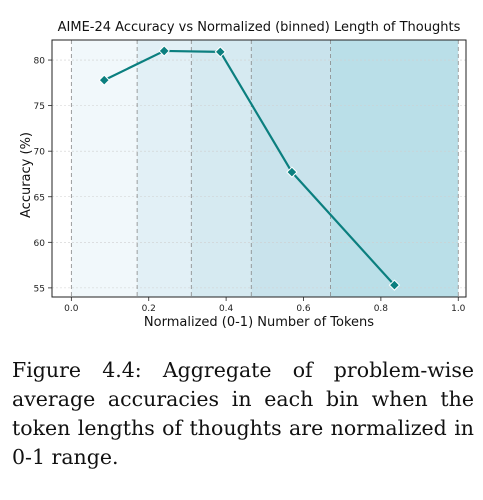 The height and width of the screenshot is (500, 483). Describe the element at coordinates (26, 175) in the screenshot. I see `y-axis-label: Accuracy (%)` at that location.